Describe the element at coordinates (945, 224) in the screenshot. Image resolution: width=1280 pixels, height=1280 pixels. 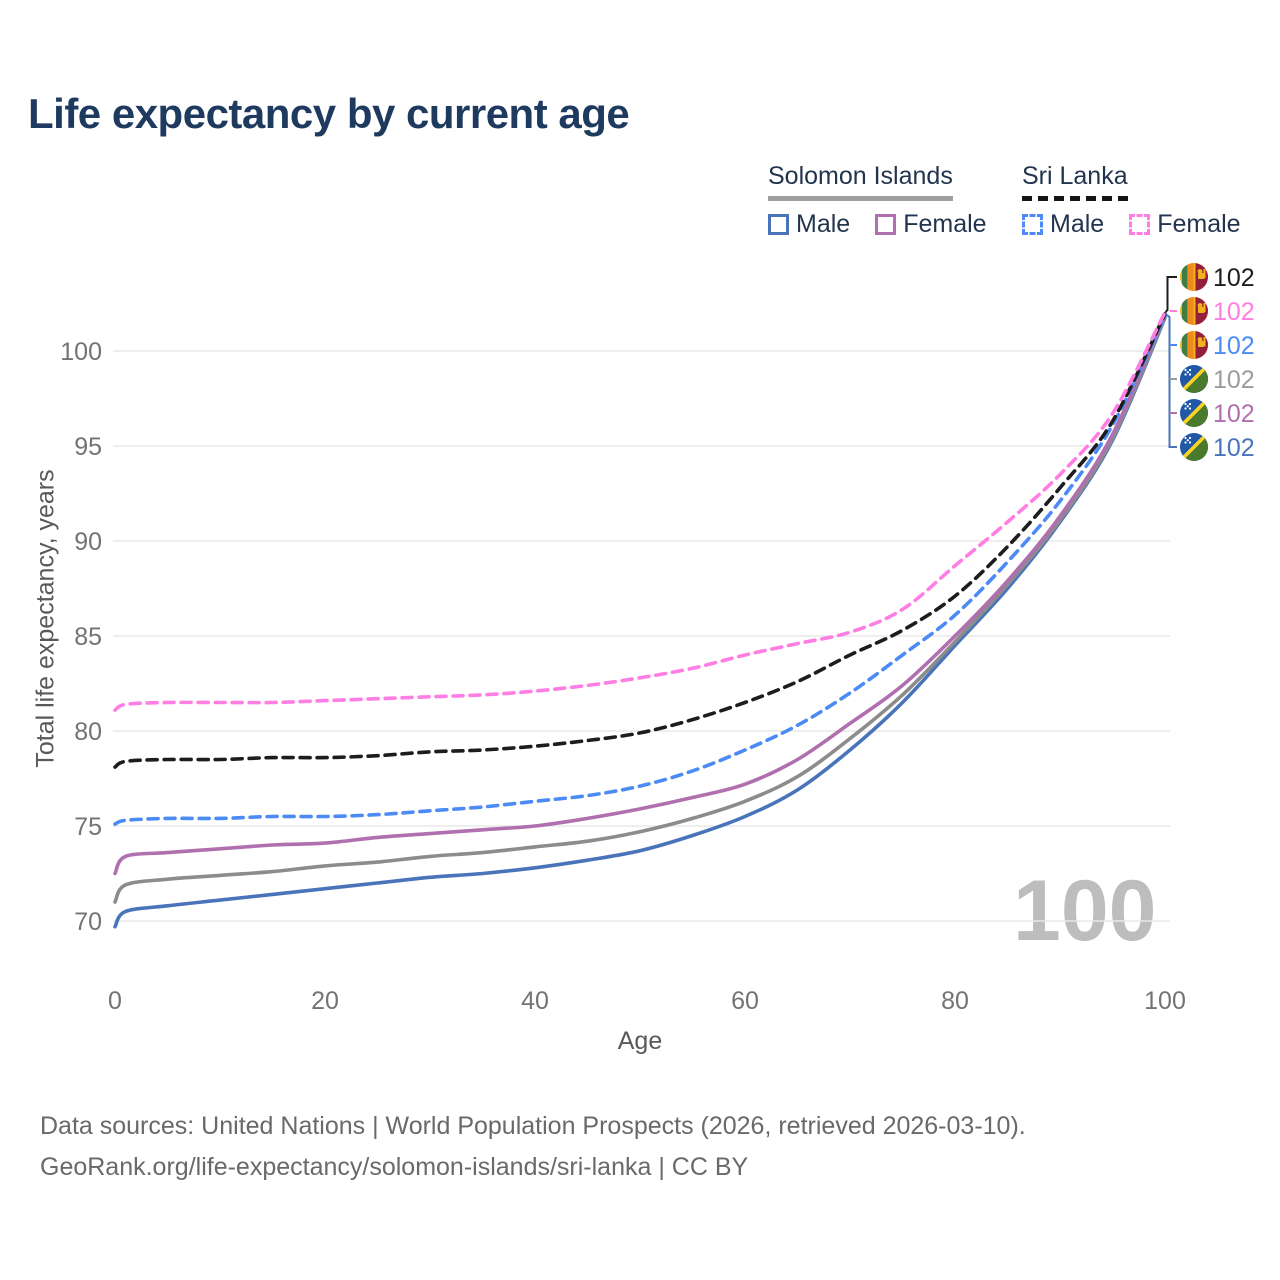
I see `legend-label-solomon-female: Female` at that location.